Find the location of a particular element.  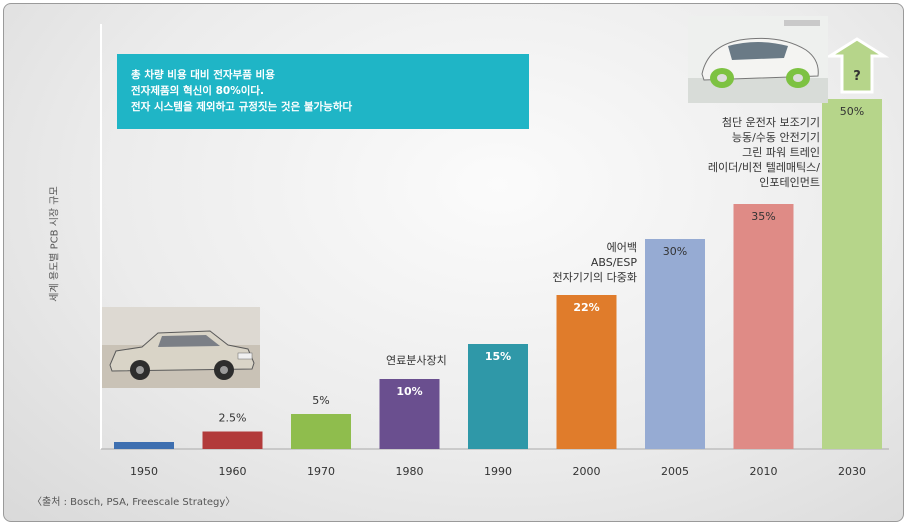

annotation-2010-line-4: 레이더/비전 텔레매틱스/ is located at coordinates (763, 167).